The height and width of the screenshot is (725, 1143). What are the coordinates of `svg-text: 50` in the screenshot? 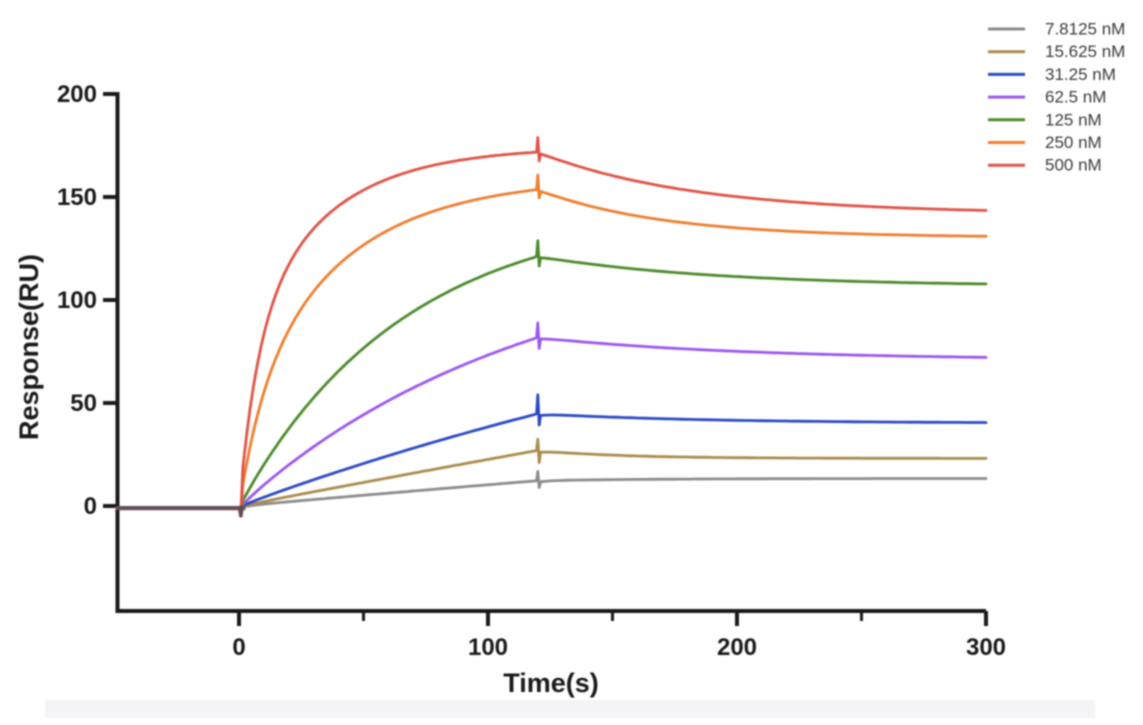 It's located at (83, 403).